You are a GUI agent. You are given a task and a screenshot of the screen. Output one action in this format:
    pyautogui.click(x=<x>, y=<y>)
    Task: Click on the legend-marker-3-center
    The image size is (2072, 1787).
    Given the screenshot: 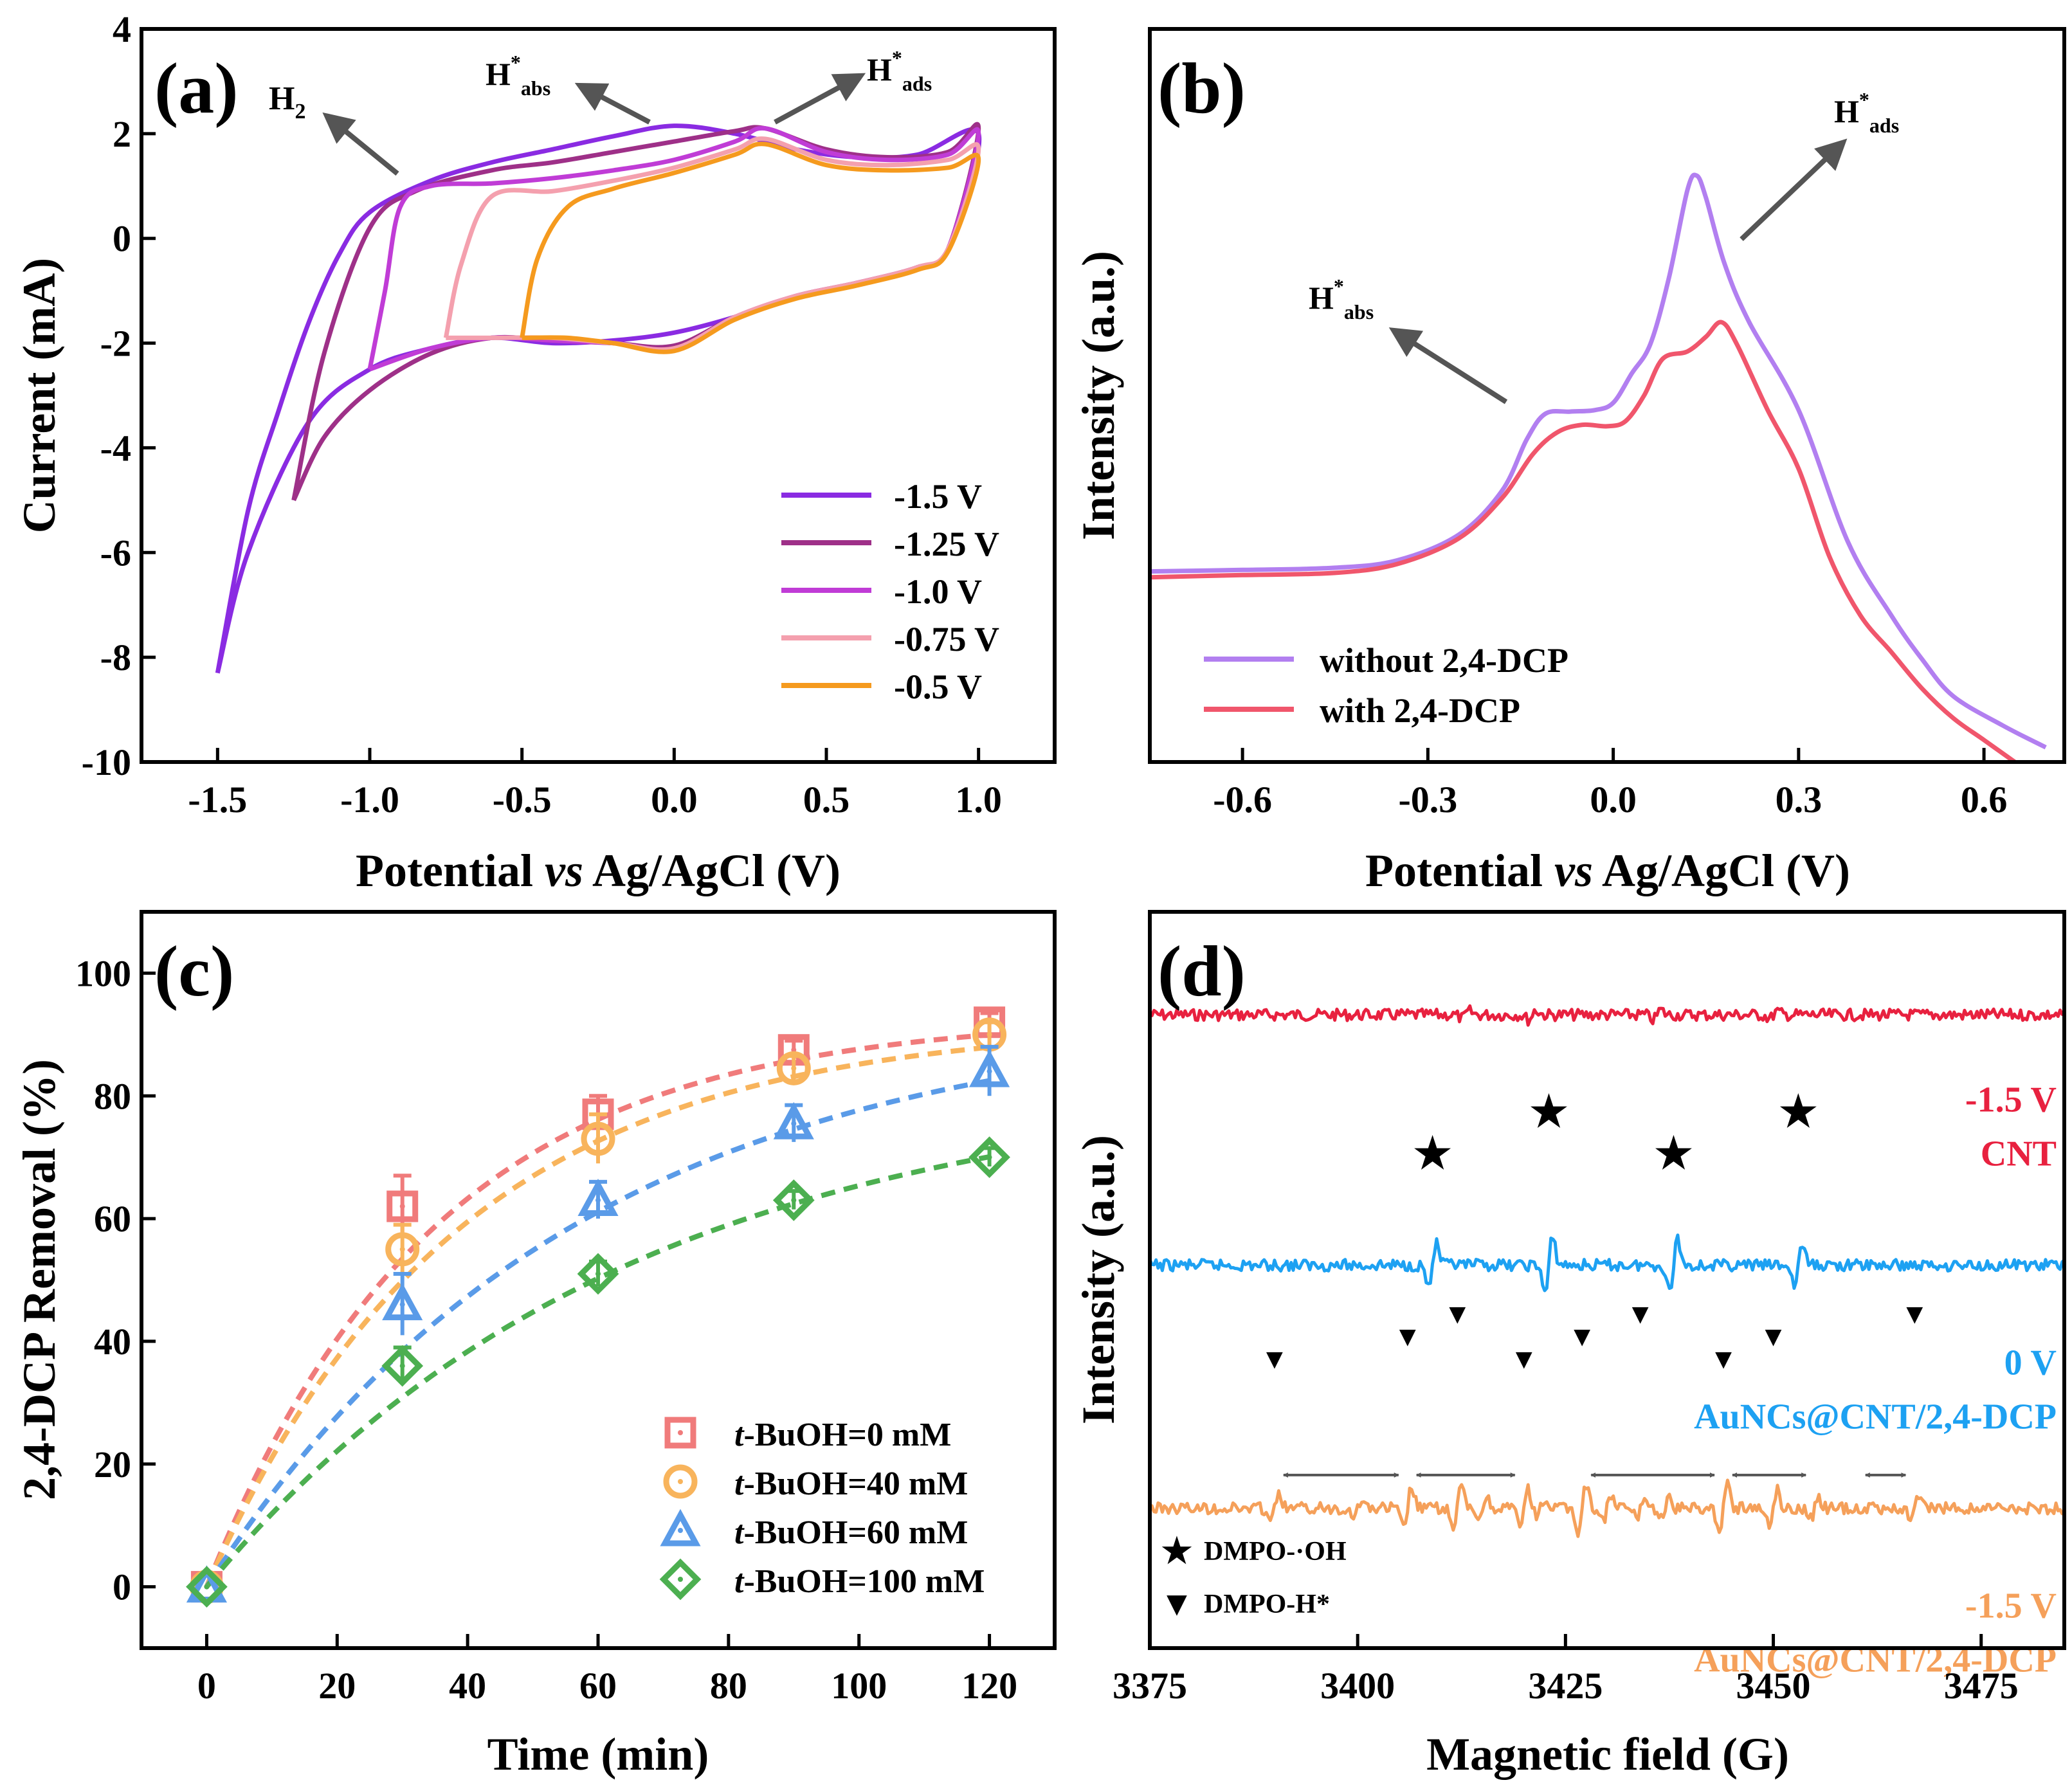 What is the action you would take?
    pyautogui.click(x=680, y=1580)
    